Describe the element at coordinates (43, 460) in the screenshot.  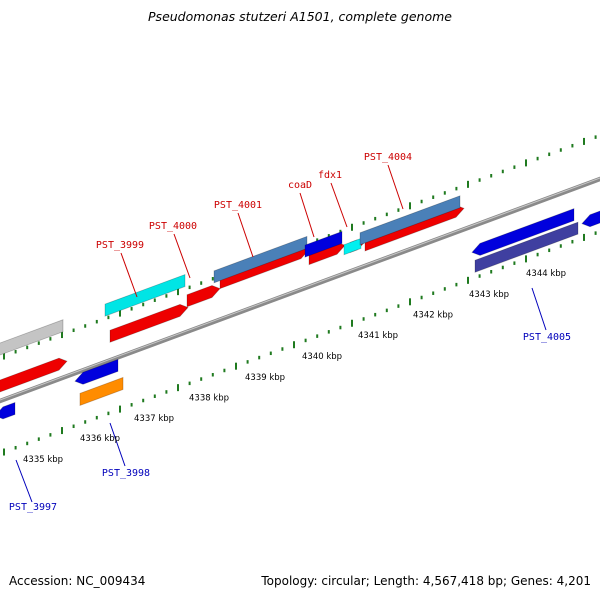
I see `ruler-label: 4335 kbp` at that location.